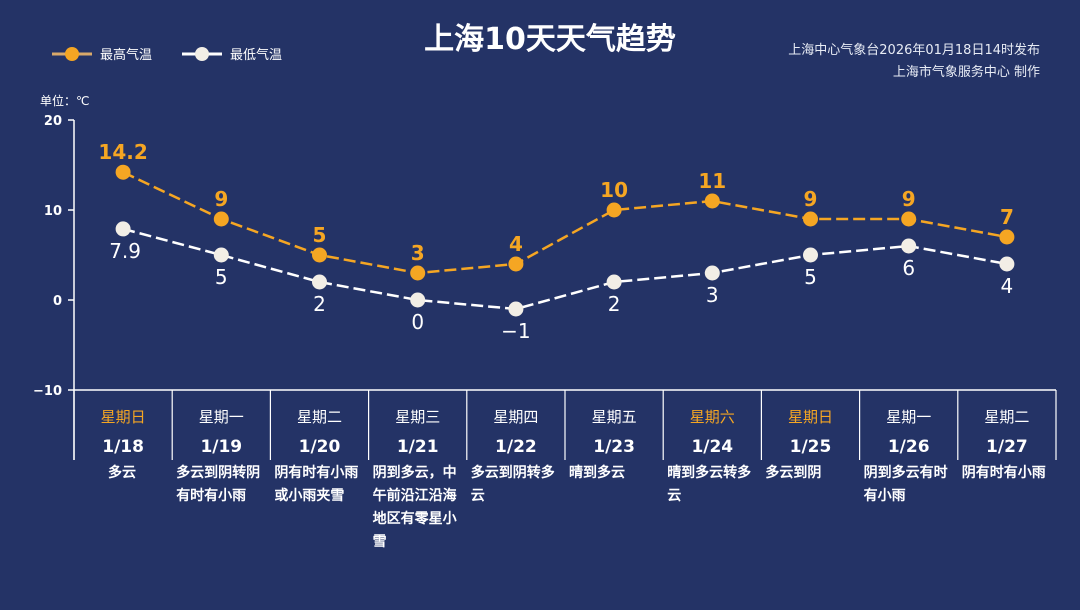 The image size is (1080, 610). I want to click on date-label: 1/27, so click(1007, 447).